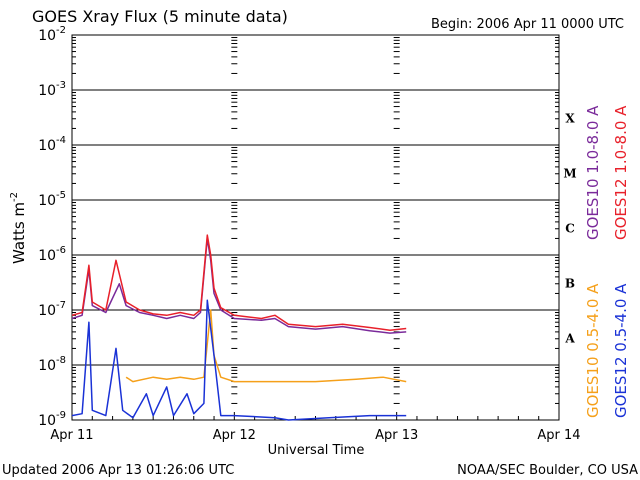  I want to click on y-axis-label-exp: -2, so click(14, 197).